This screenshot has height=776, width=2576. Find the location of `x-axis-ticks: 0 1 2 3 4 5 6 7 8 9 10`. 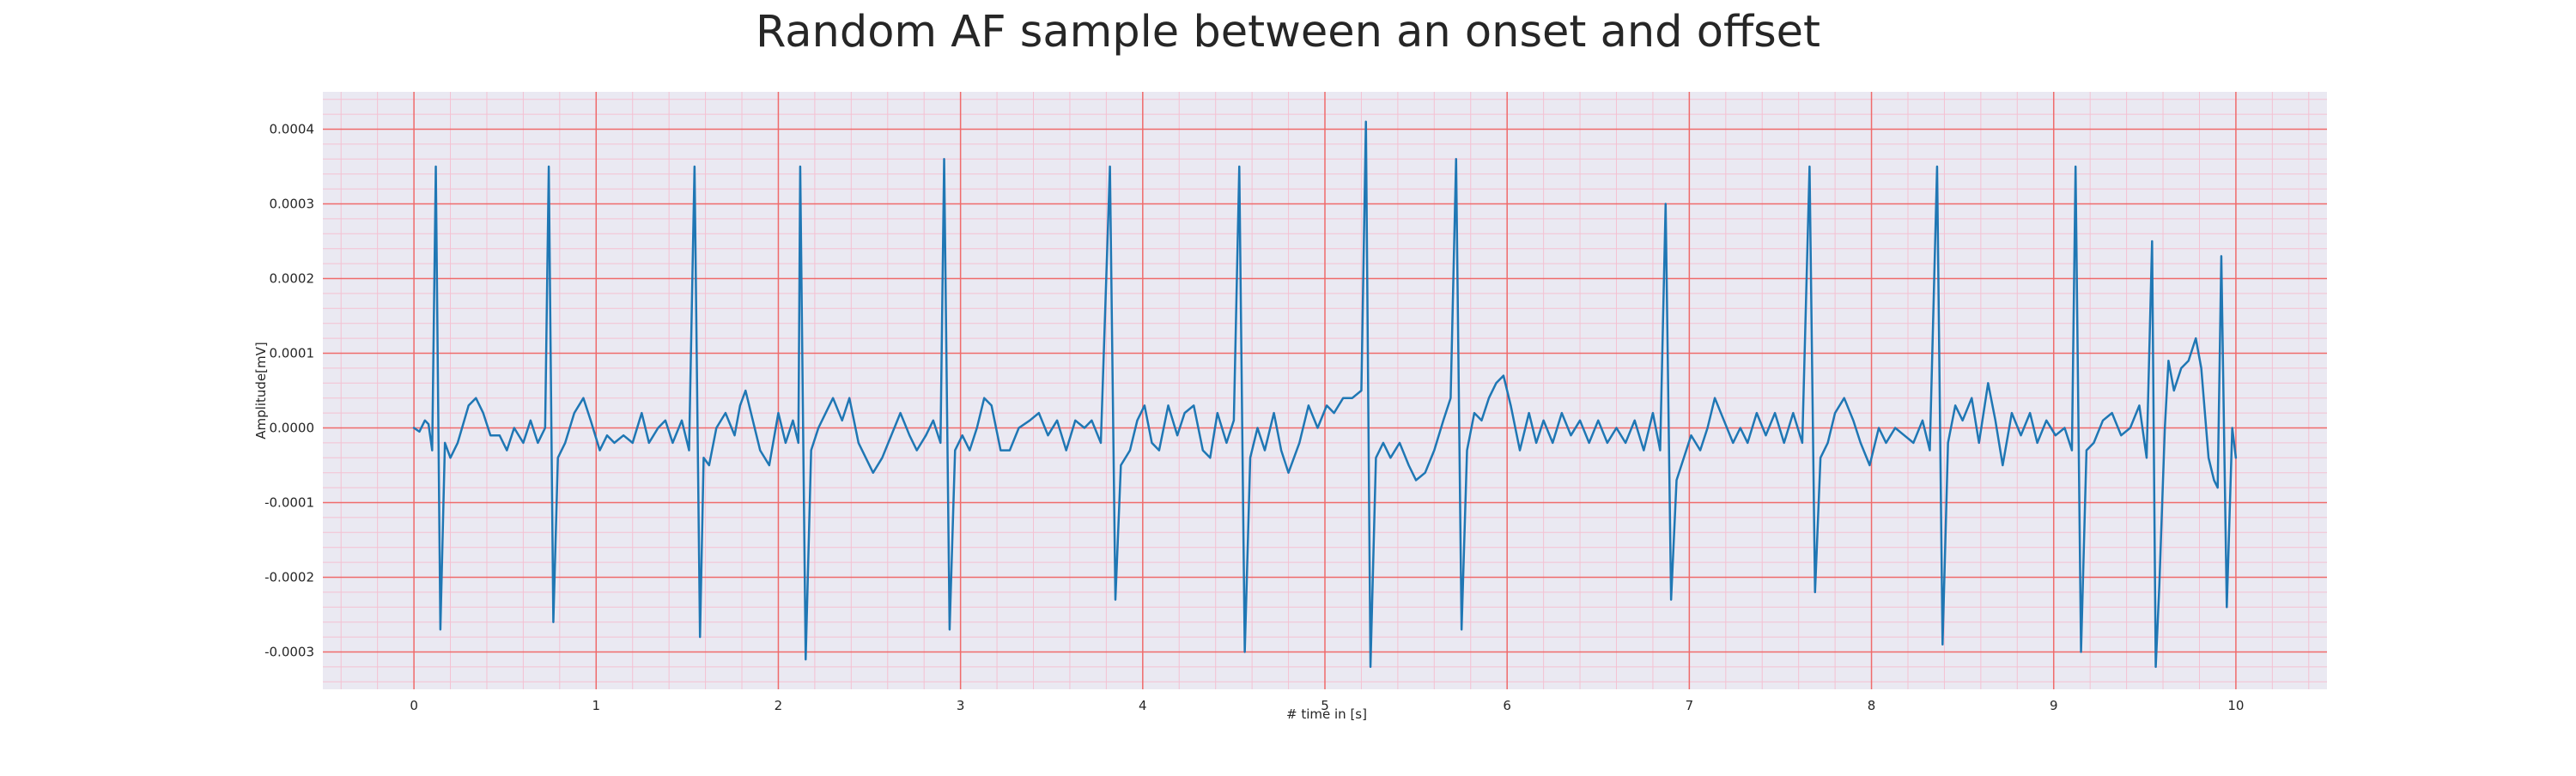

x-axis-ticks: 0 1 2 3 4 5 6 7 8 9 10 is located at coordinates (1327, 705).